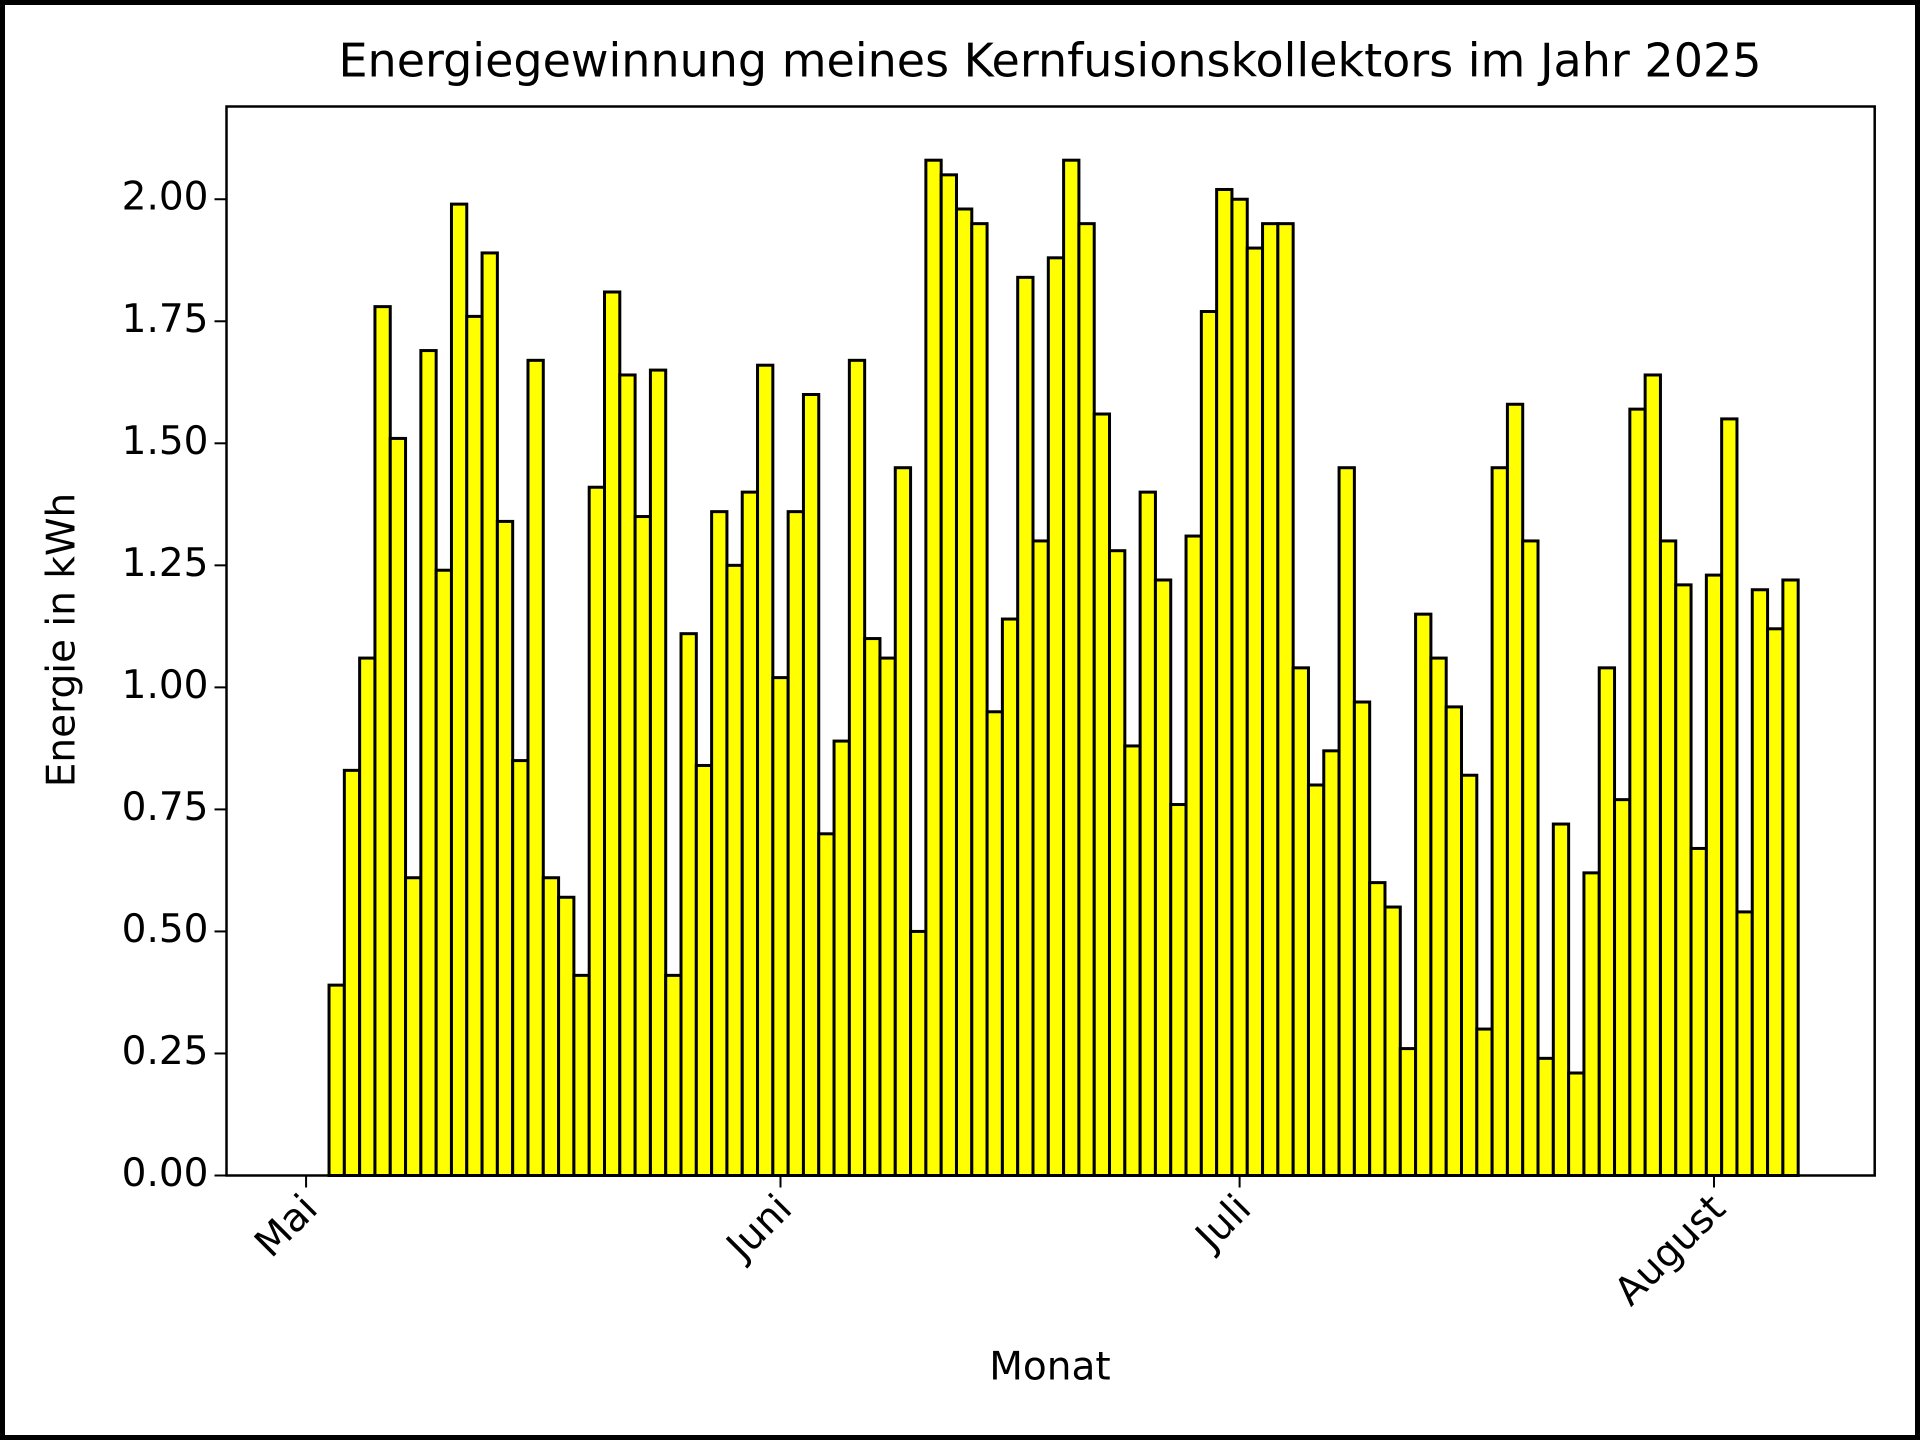 This screenshot has height=1440, width=1920. What do you see at coordinates (1049, 1367) in the screenshot?
I see `x-axis-label: Monat` at bounding box center [1049, 1367].